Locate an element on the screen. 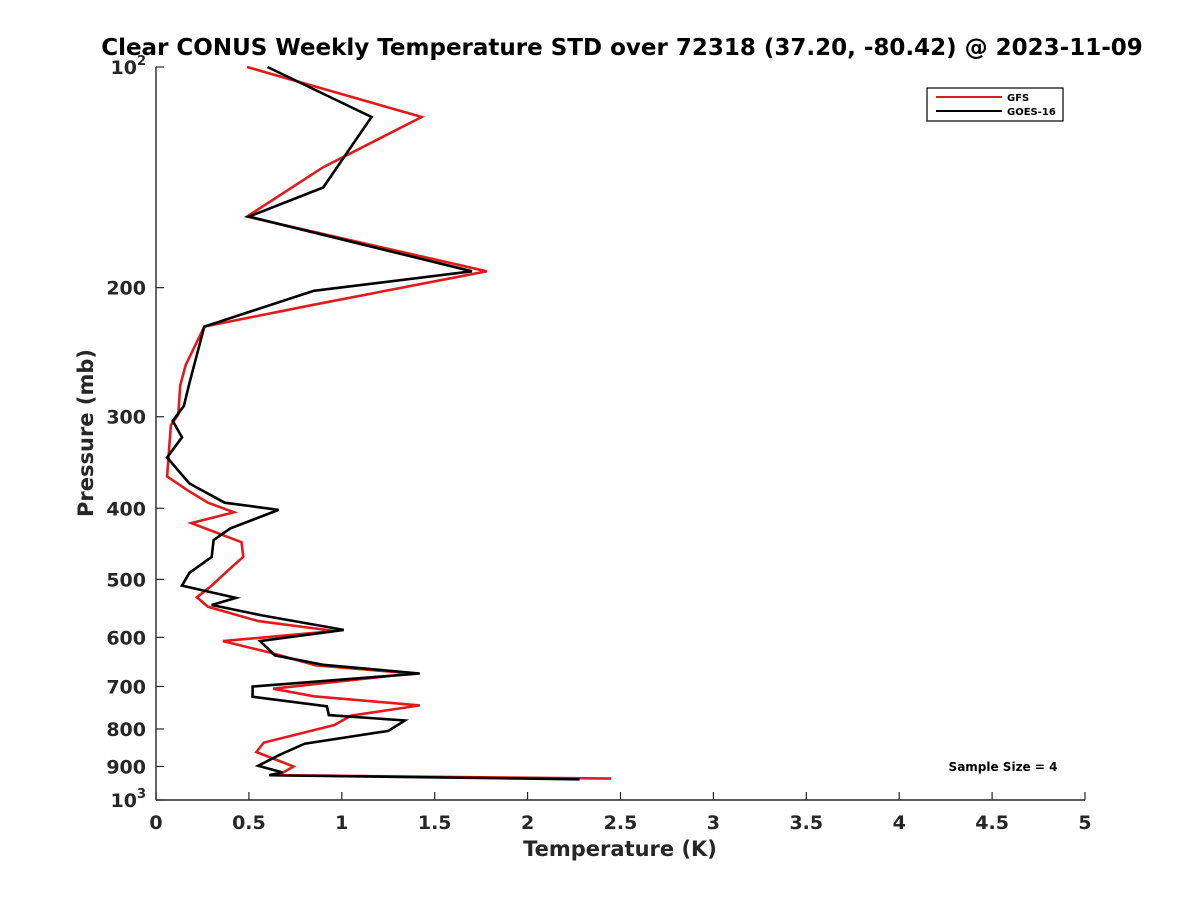 The height and width of the screenshot is (900, 1200). x-axis-ticks: 0 0.5 1 1.5 2 2.5 3 3.5 4 4.5 5 is located at coordinates (620, 813).